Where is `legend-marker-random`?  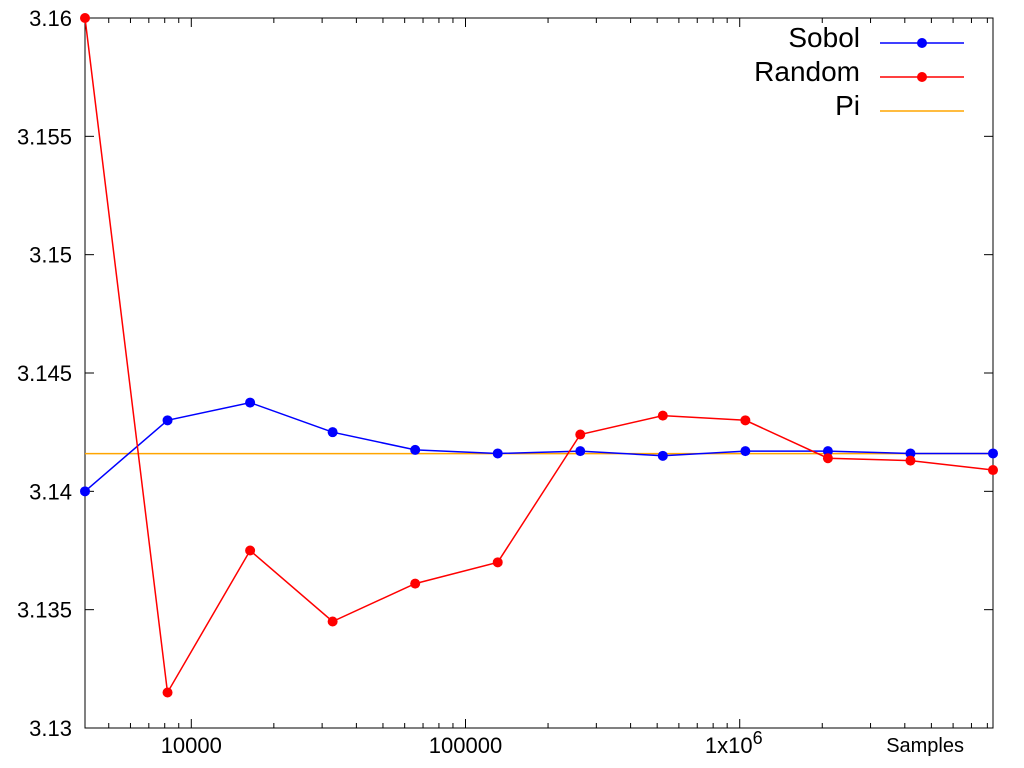
legend-marker-random is located at coordinates (922, 77).